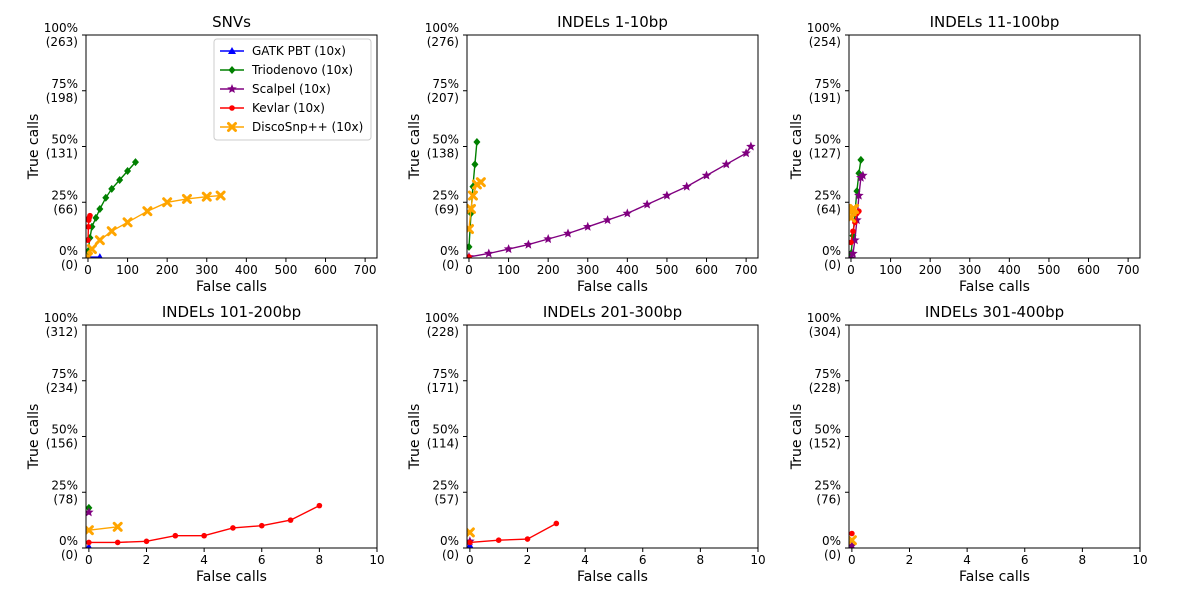 The width and height of the screenshot is (1179, 602). I want to click on y-tick-label-count: (234), so click(62, 388).